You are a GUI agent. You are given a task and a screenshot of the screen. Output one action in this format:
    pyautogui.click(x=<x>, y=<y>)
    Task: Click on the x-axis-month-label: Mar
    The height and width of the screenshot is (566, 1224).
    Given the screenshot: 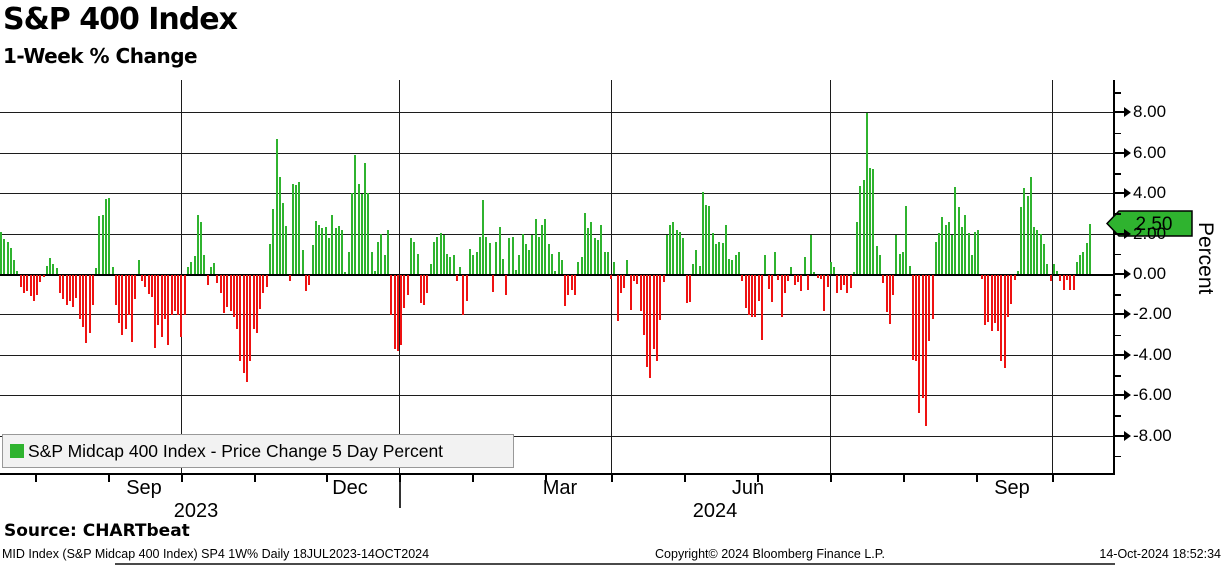 What is the action you would take?
    pyautogui.click(x=560, y=488)
    